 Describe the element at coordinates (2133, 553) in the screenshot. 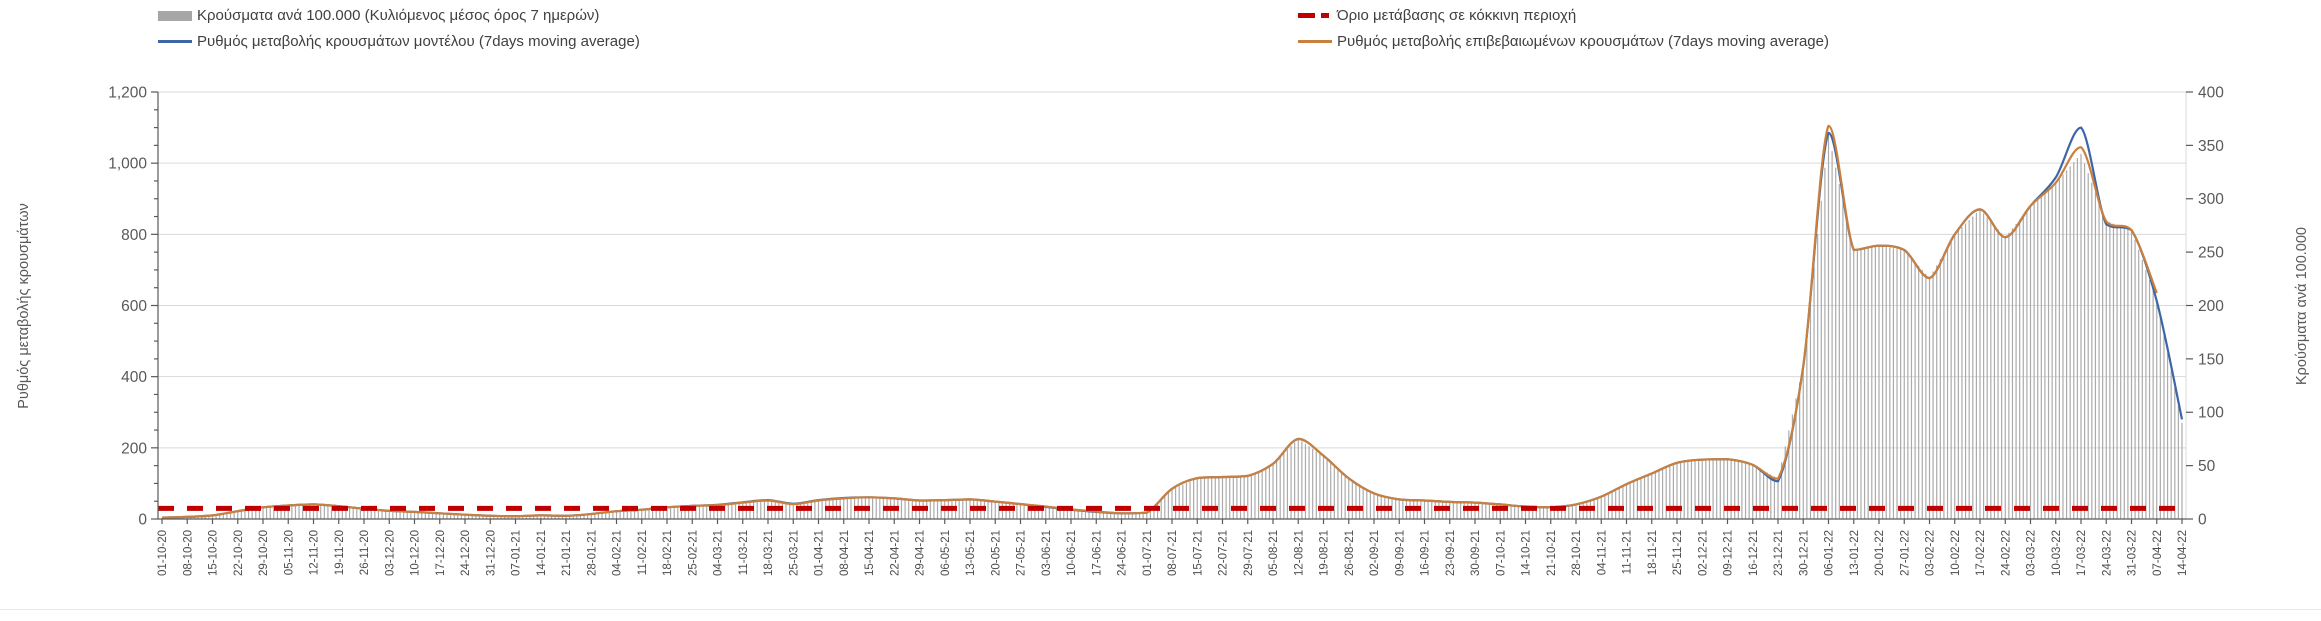

I see `x-axis-date-label: 31-03-22` at that location.